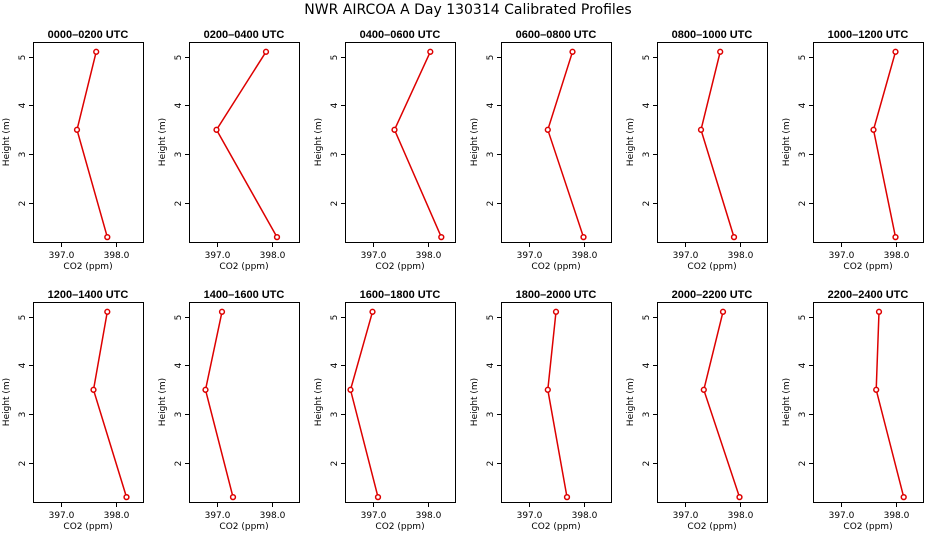 The image size is (936, 540). Describe the element at coordinates (88, 295) in the screenshot. I see `panel-title: 1200–1400 UTC` at that location.